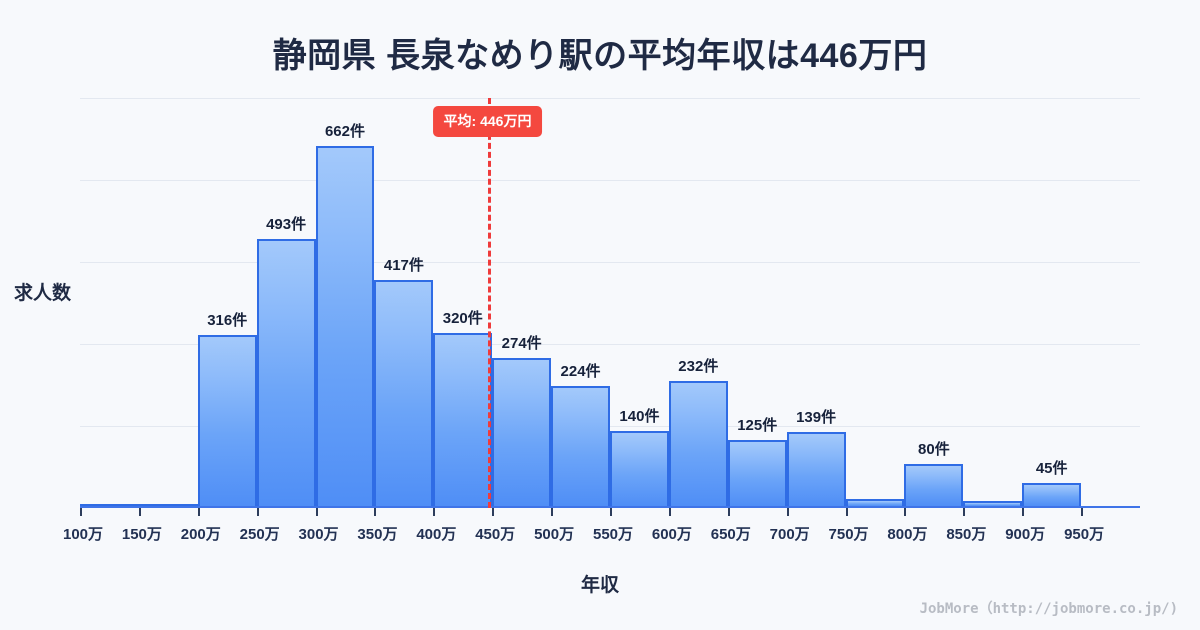  Describe the element at coordinates (200, 534) in the screenshot. I see `x-axis-tick-label: 200万` at that location.